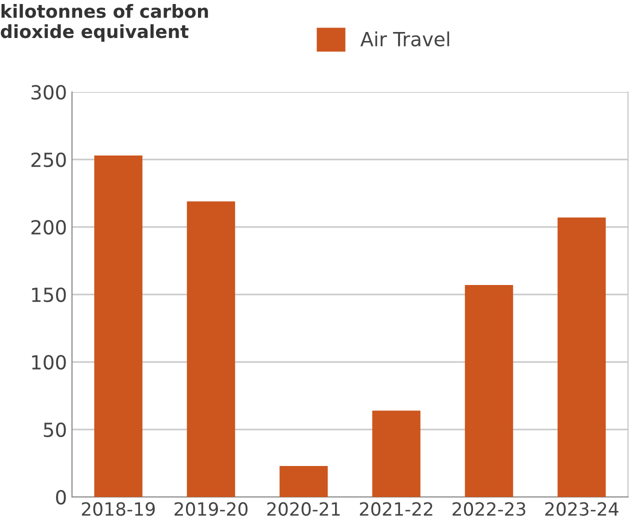  Describe the element at coordinates (396, 509) in the screenshot. I see `x-tick-label: 2021-22` at that location.